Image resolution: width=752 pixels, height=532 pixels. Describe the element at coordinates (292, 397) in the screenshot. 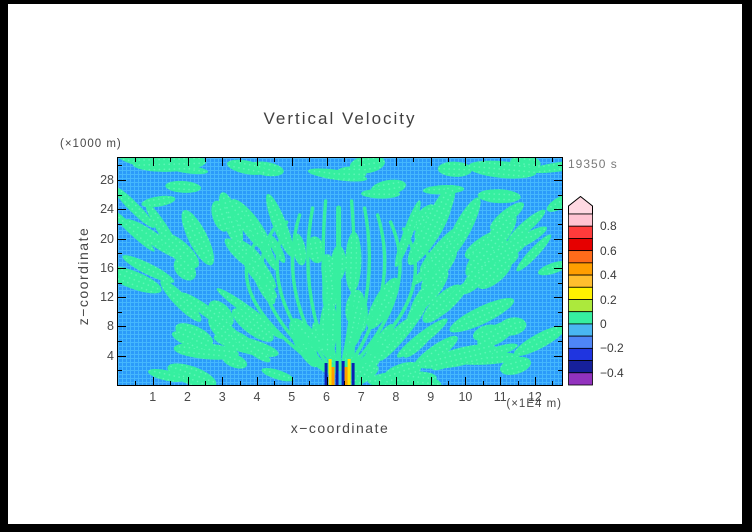

I see `x-tick-label: 5` at that location.